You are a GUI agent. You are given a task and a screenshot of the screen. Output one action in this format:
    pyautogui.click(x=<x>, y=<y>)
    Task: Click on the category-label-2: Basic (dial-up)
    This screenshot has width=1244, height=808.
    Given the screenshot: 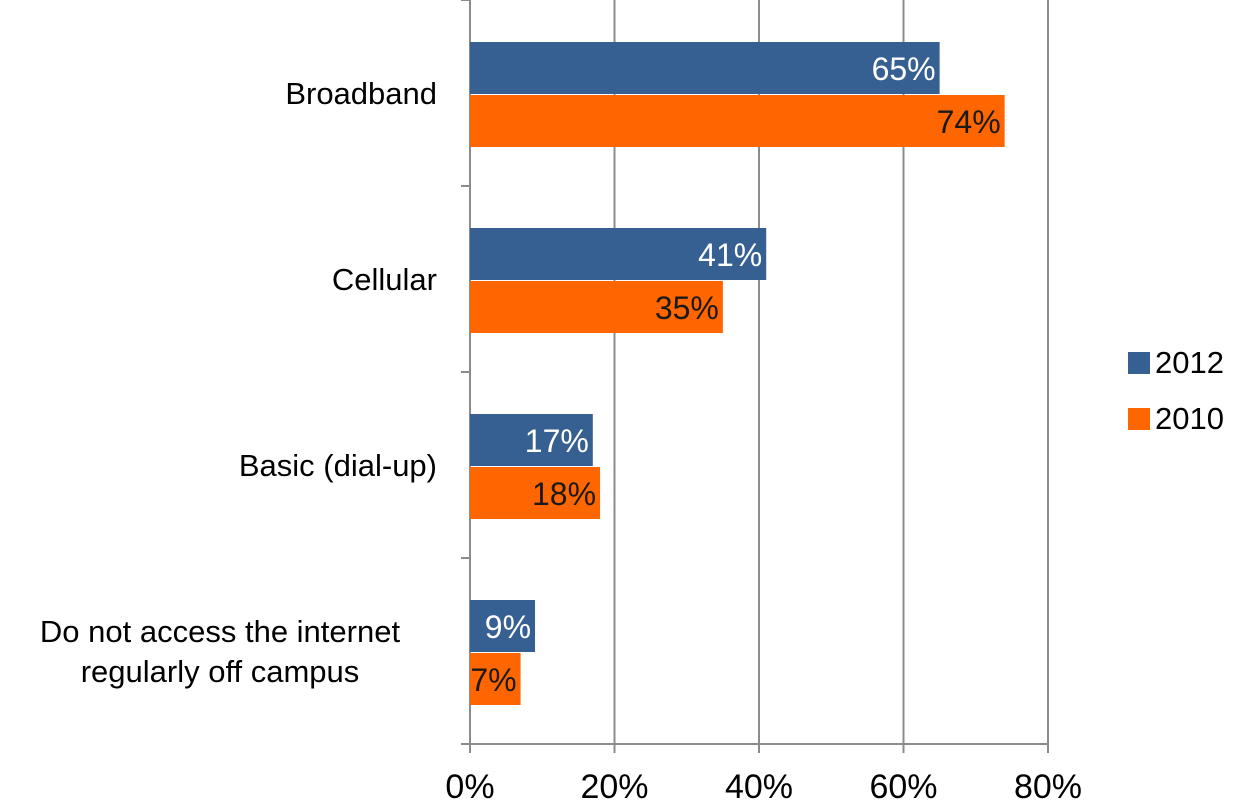 What is the action you would take?
    pyautogui.click(x=338, y=465)
    